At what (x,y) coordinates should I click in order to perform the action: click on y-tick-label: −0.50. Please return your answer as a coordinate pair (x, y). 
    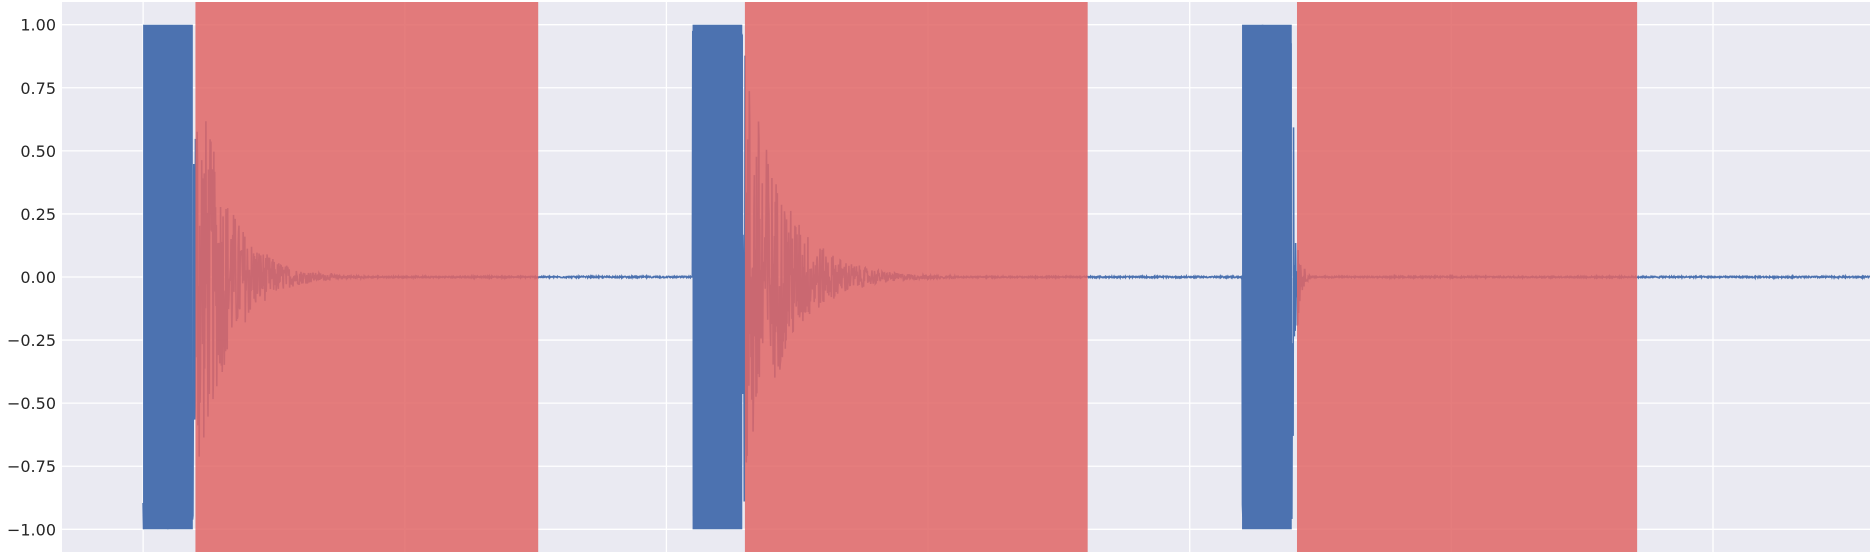
    Looking at the image, I should click on (31, 403).